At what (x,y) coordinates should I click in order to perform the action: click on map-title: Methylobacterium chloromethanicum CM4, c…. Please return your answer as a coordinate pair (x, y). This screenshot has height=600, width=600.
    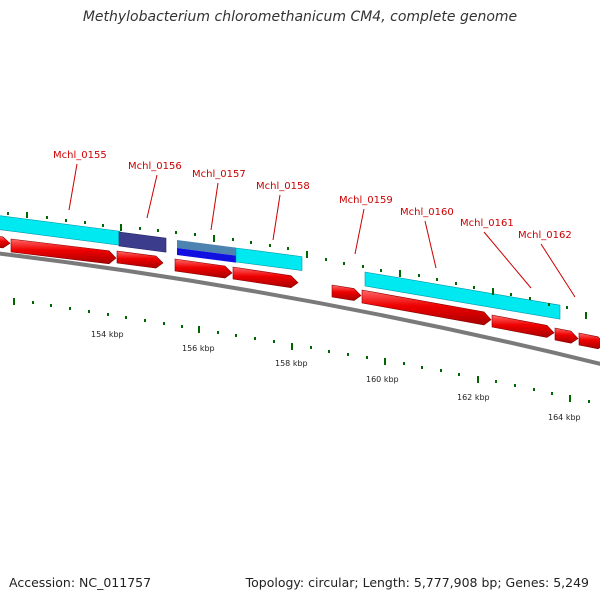
    Looking at the image, I should click on (300, 17).